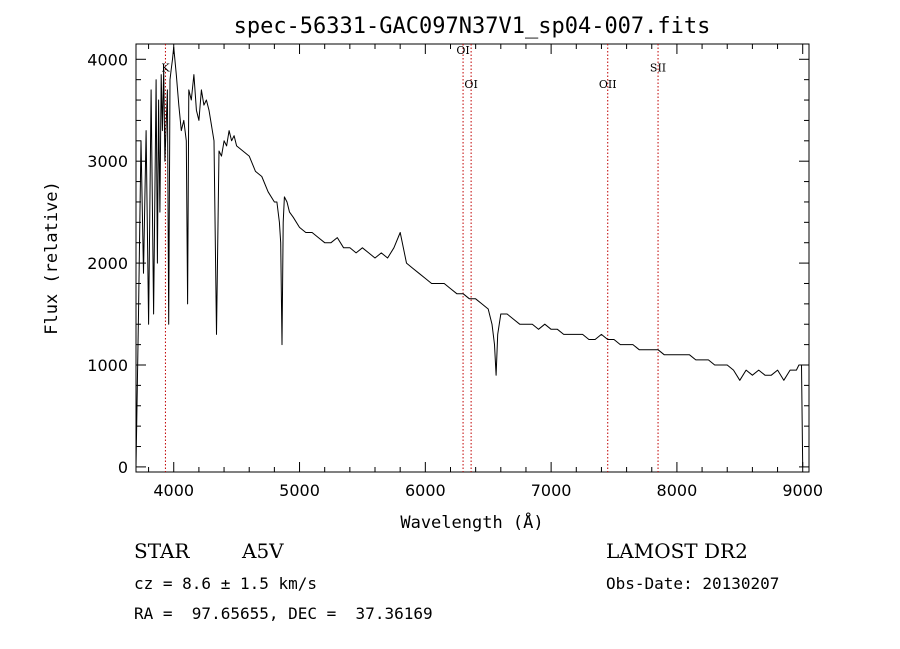 This screenshot has width=900, height=649. Describe the element at coordinates (263, 551) in the screenshot. I see `object-subclass: A5V` at that location.